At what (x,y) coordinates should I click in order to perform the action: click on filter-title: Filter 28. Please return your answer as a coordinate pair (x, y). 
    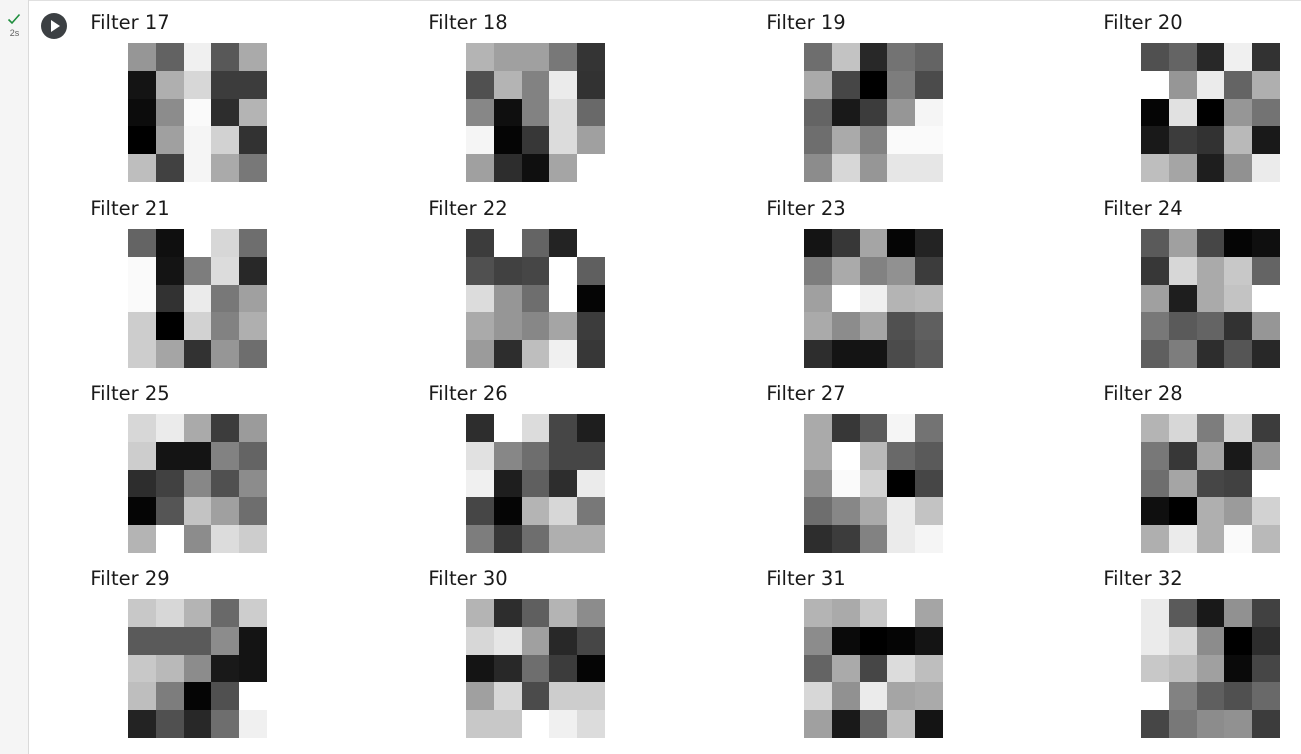
    Looking at the image, I should click on (1143, 393).